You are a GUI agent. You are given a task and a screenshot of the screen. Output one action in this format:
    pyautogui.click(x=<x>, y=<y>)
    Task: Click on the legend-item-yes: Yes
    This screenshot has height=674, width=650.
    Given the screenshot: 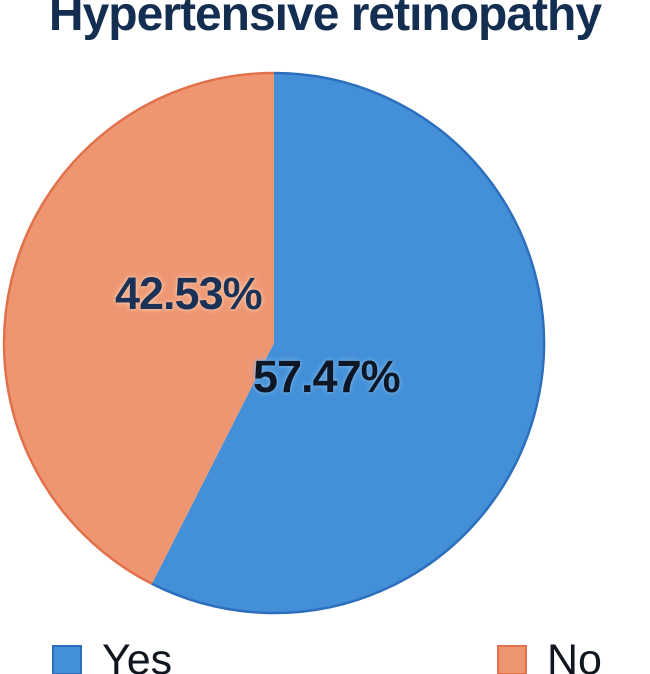 What is the action you would take?
    pyautogui.click(x=112, y=655)
    